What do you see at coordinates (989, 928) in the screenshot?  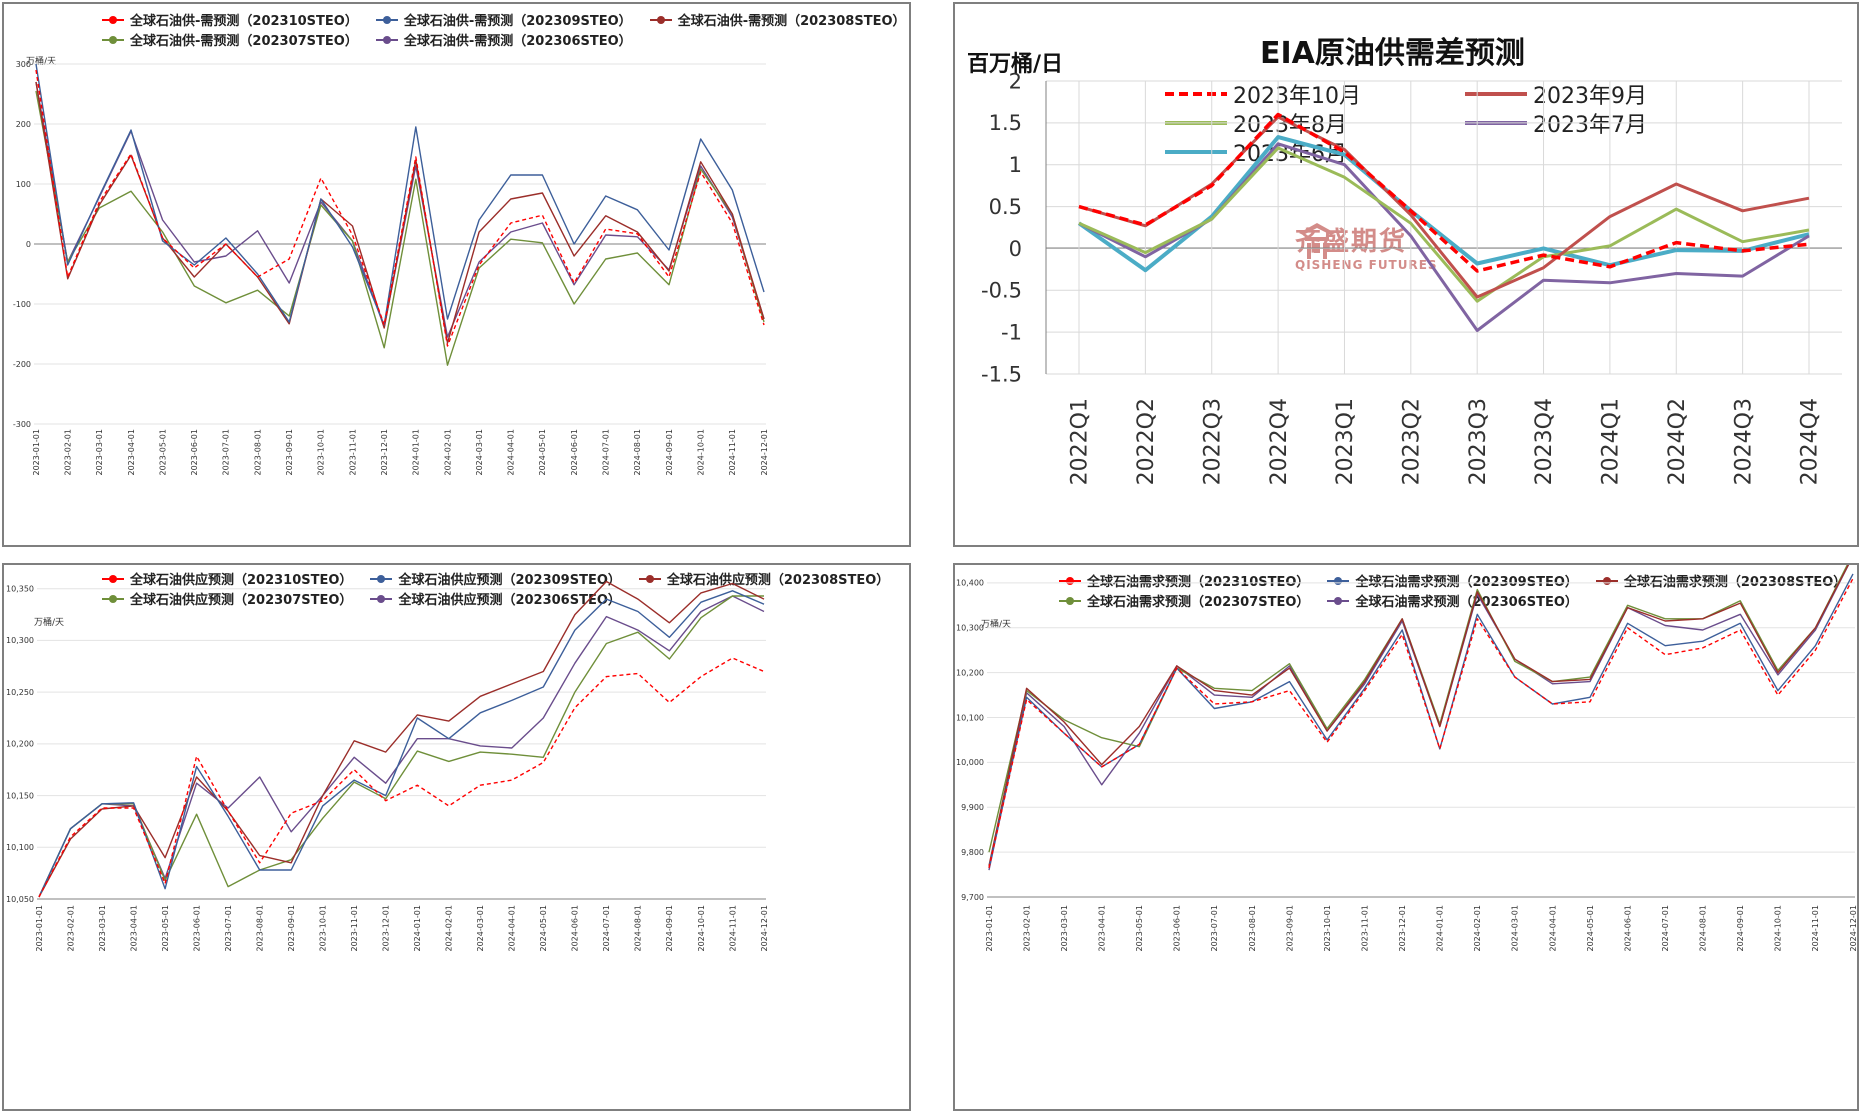 I see `x-tick-label: 2023-01-01` at bounding box center [989, 928].